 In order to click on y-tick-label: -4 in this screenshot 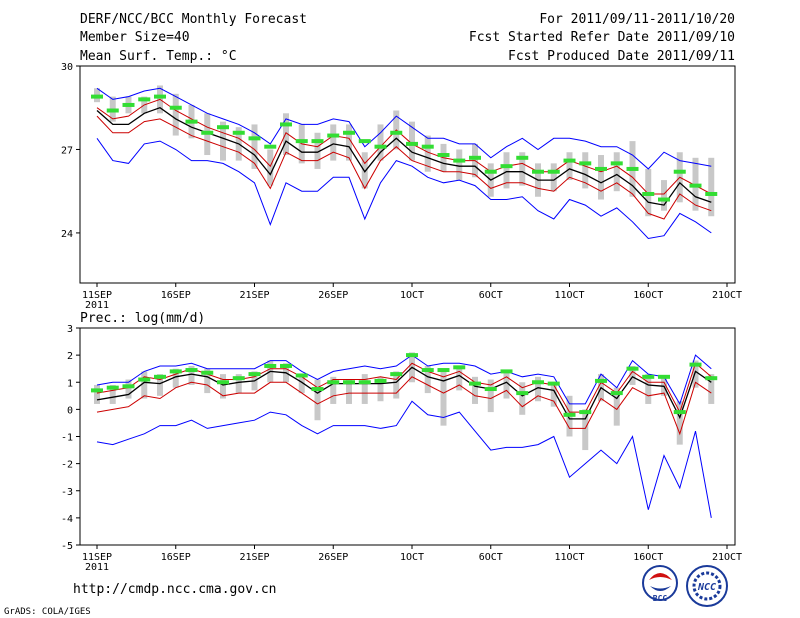, I will do `click(67, 519)`.